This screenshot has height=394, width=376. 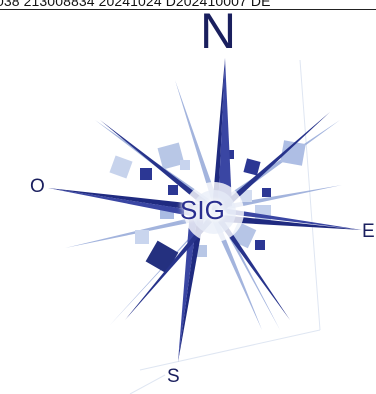 I want to click on west-label: O, so click(x=37, y=186).